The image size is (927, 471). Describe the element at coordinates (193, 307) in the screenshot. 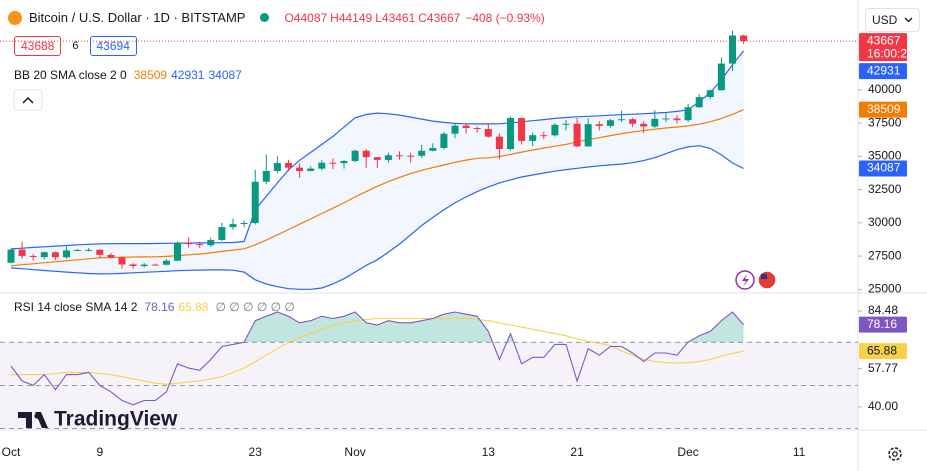

I see `rsi-sma-value: 65.88` at that location.